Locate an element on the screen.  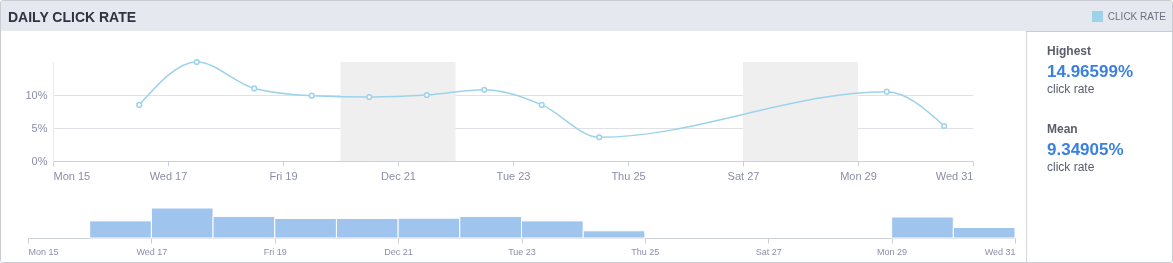
text: 9.34905% is located at coordinates (1086, 150).